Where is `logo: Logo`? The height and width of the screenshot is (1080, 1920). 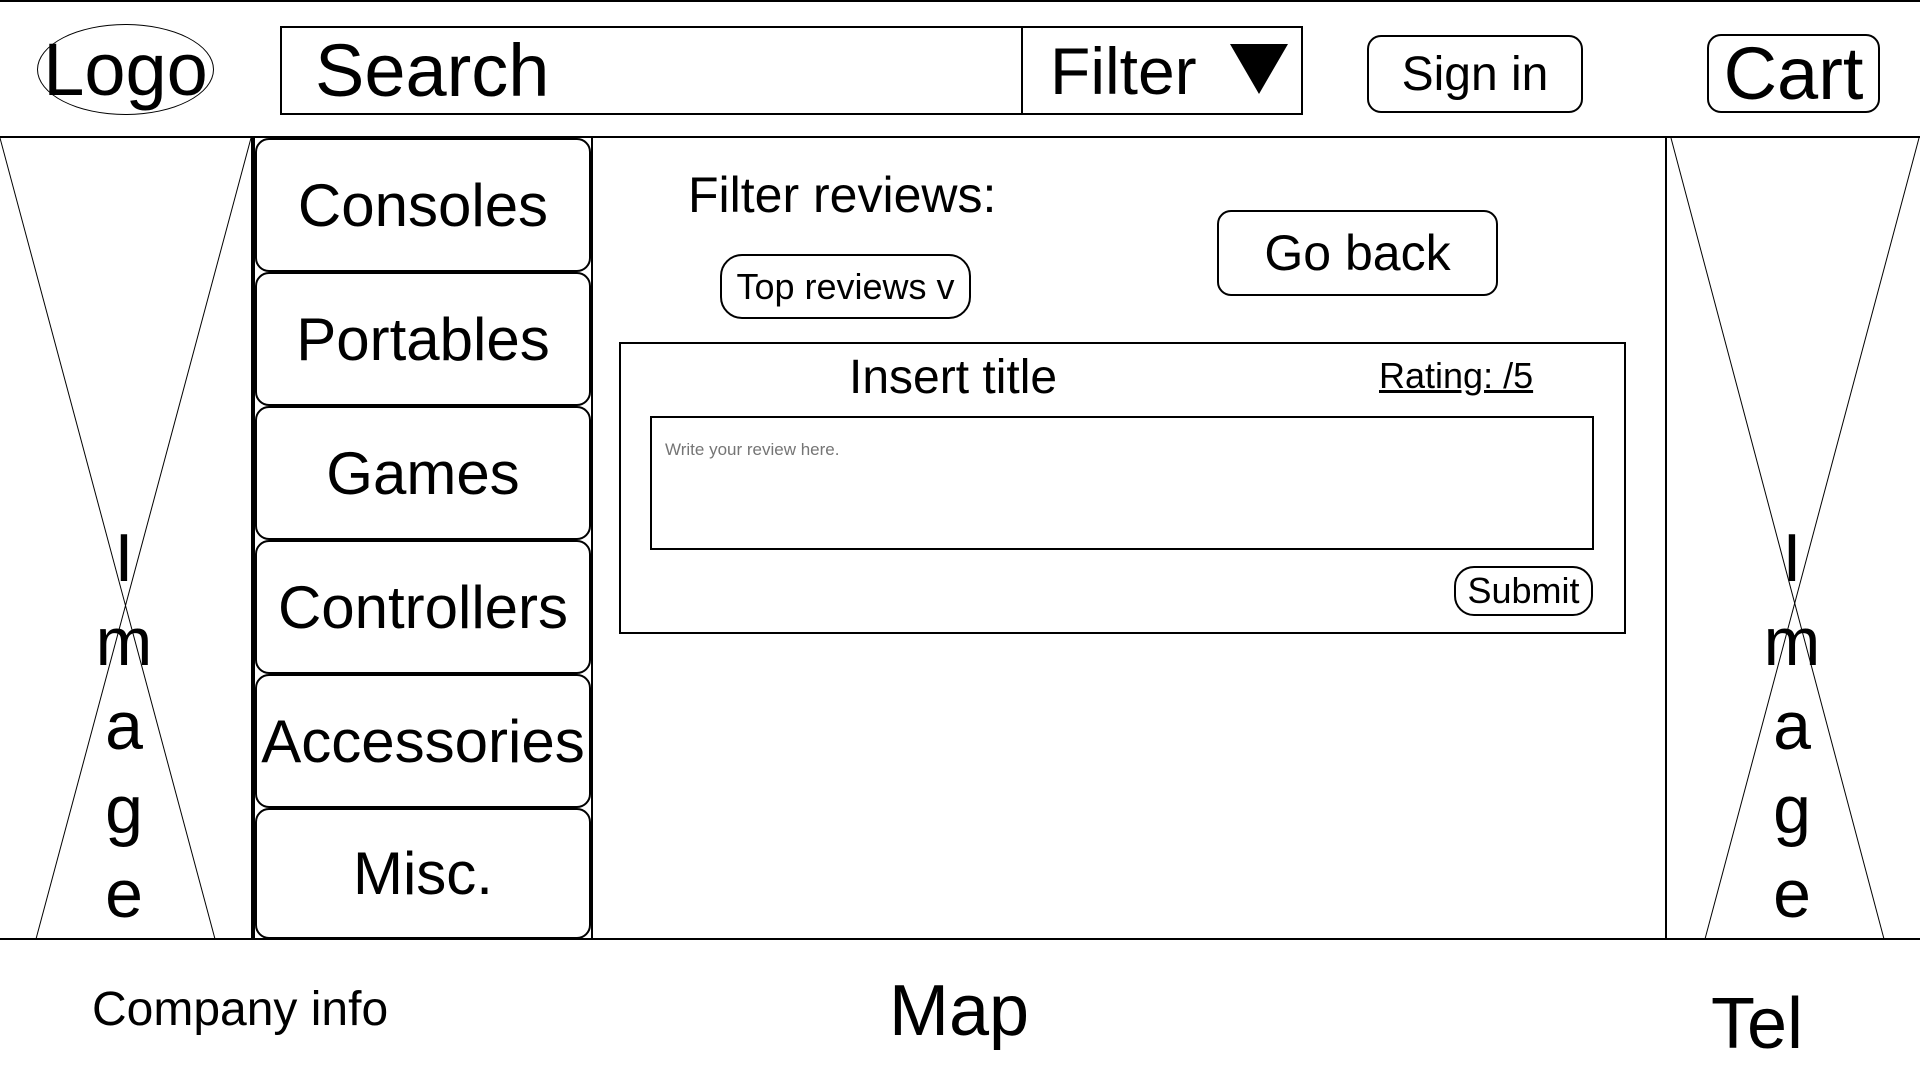 logo: Logo is located at coordinates (125, 69).